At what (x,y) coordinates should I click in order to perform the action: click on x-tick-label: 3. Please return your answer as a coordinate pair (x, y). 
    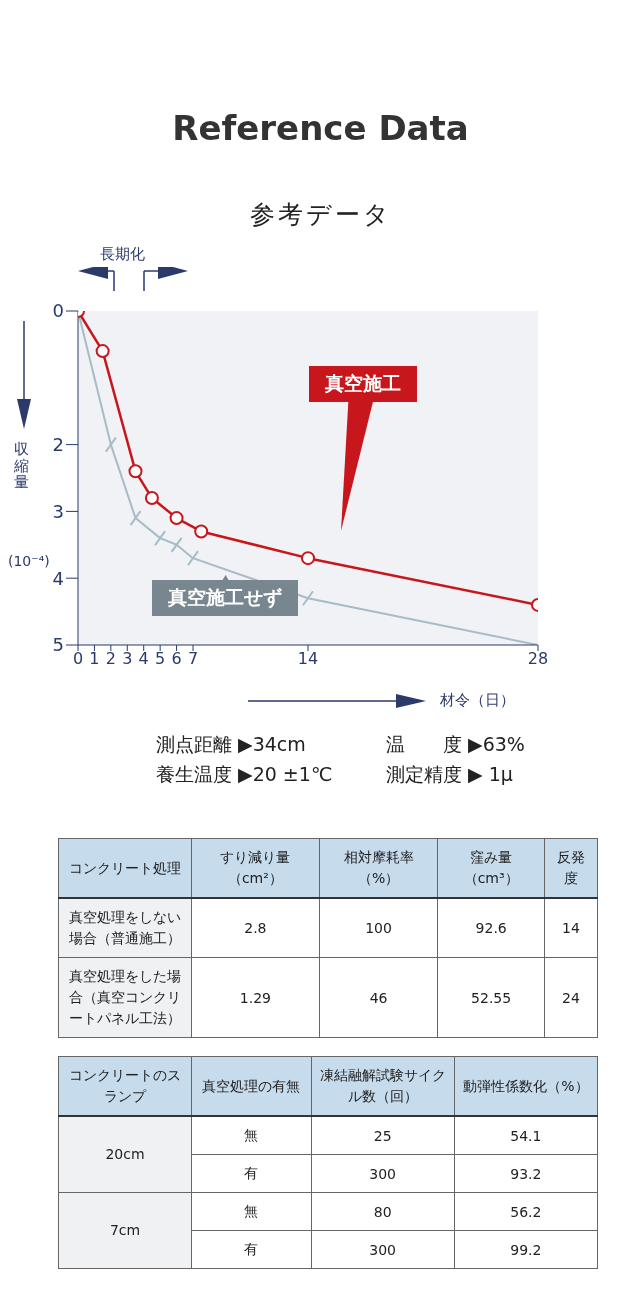
    Looking at the image, I should click on (127, 659).